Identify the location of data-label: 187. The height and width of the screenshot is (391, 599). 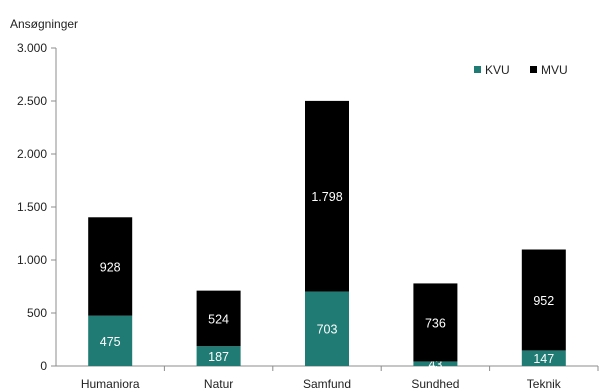
(218, 357).